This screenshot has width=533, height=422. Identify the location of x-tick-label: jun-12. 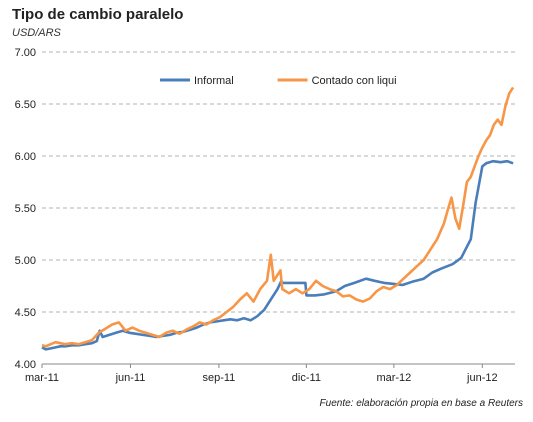
(482, 378).